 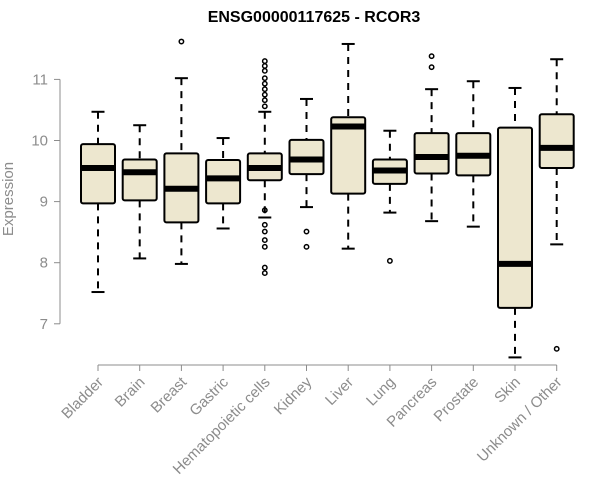 What do you see at coordinates (8, 199) in the screenshot?
I see `y-axis-label: Expression` at bounding box center [8, 199].